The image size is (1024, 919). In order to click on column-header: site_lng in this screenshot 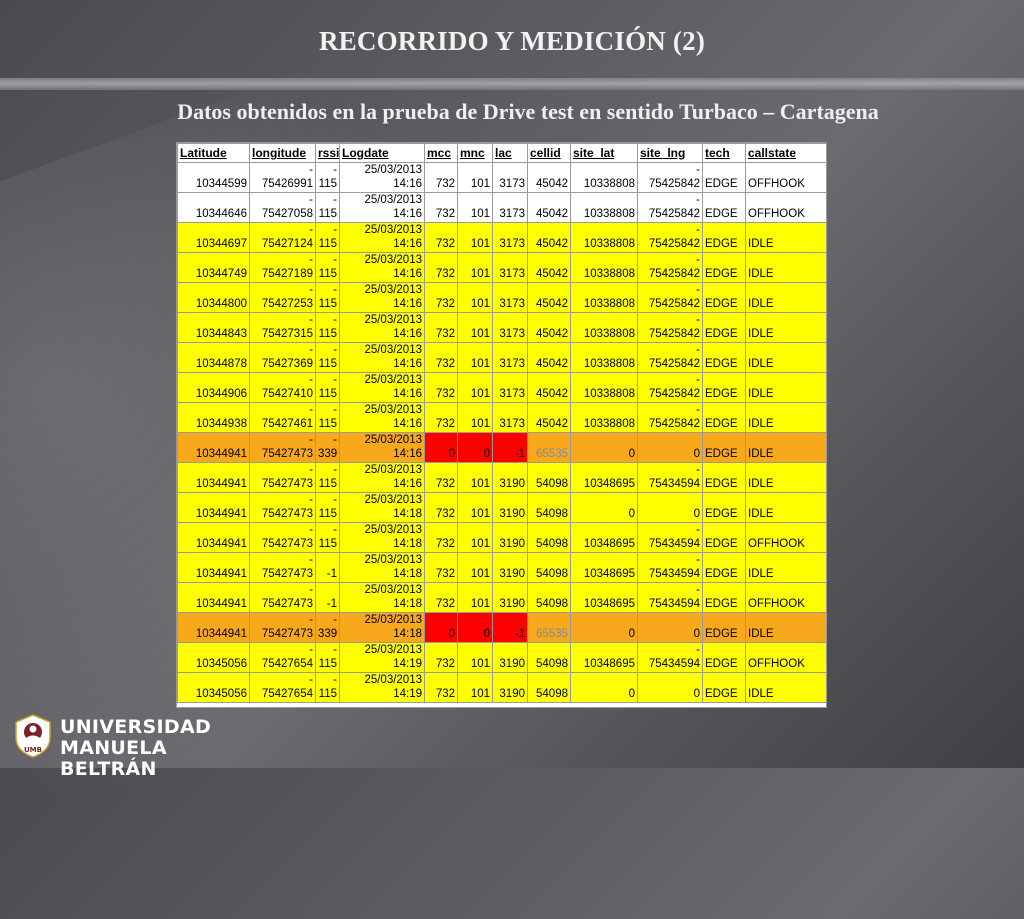, I will do `click(670, 153)`.